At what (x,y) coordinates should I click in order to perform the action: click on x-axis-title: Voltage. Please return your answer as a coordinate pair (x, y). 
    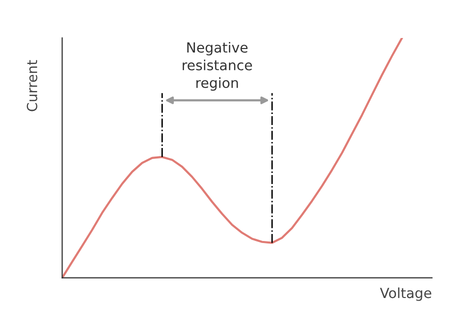
    Looking at the image, I should click on (406, 294).